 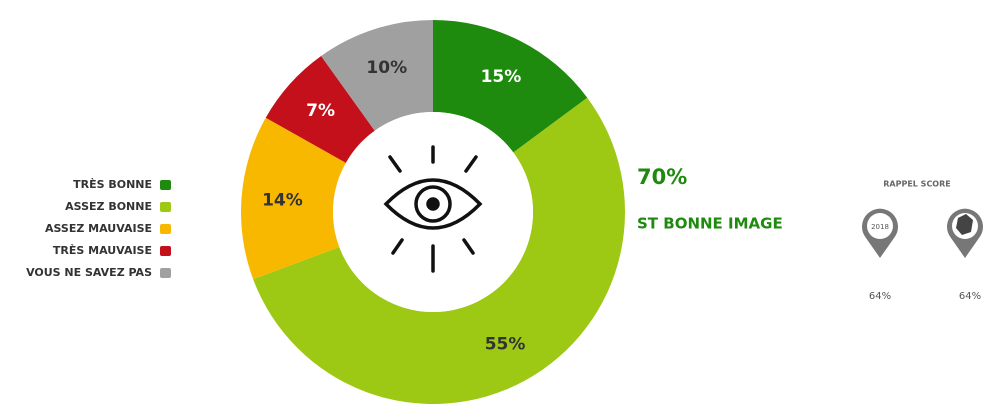 What do you see at coordinates (386, 68) in the screenshot?
I see `value-label: 10%` at bounding box center [386, 68].